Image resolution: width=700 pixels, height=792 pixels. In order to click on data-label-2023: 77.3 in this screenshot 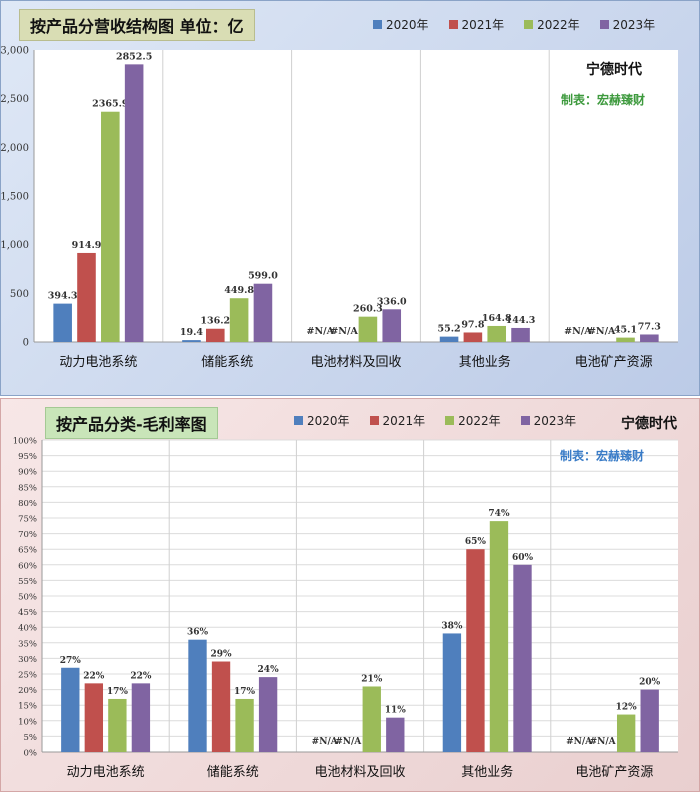, I will do `click(649, 326)`.